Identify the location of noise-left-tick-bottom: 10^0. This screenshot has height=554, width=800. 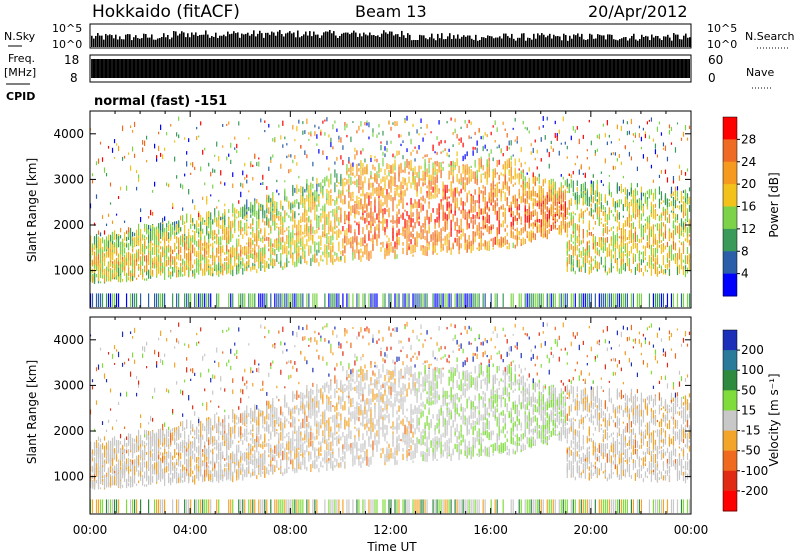
(67, 44).